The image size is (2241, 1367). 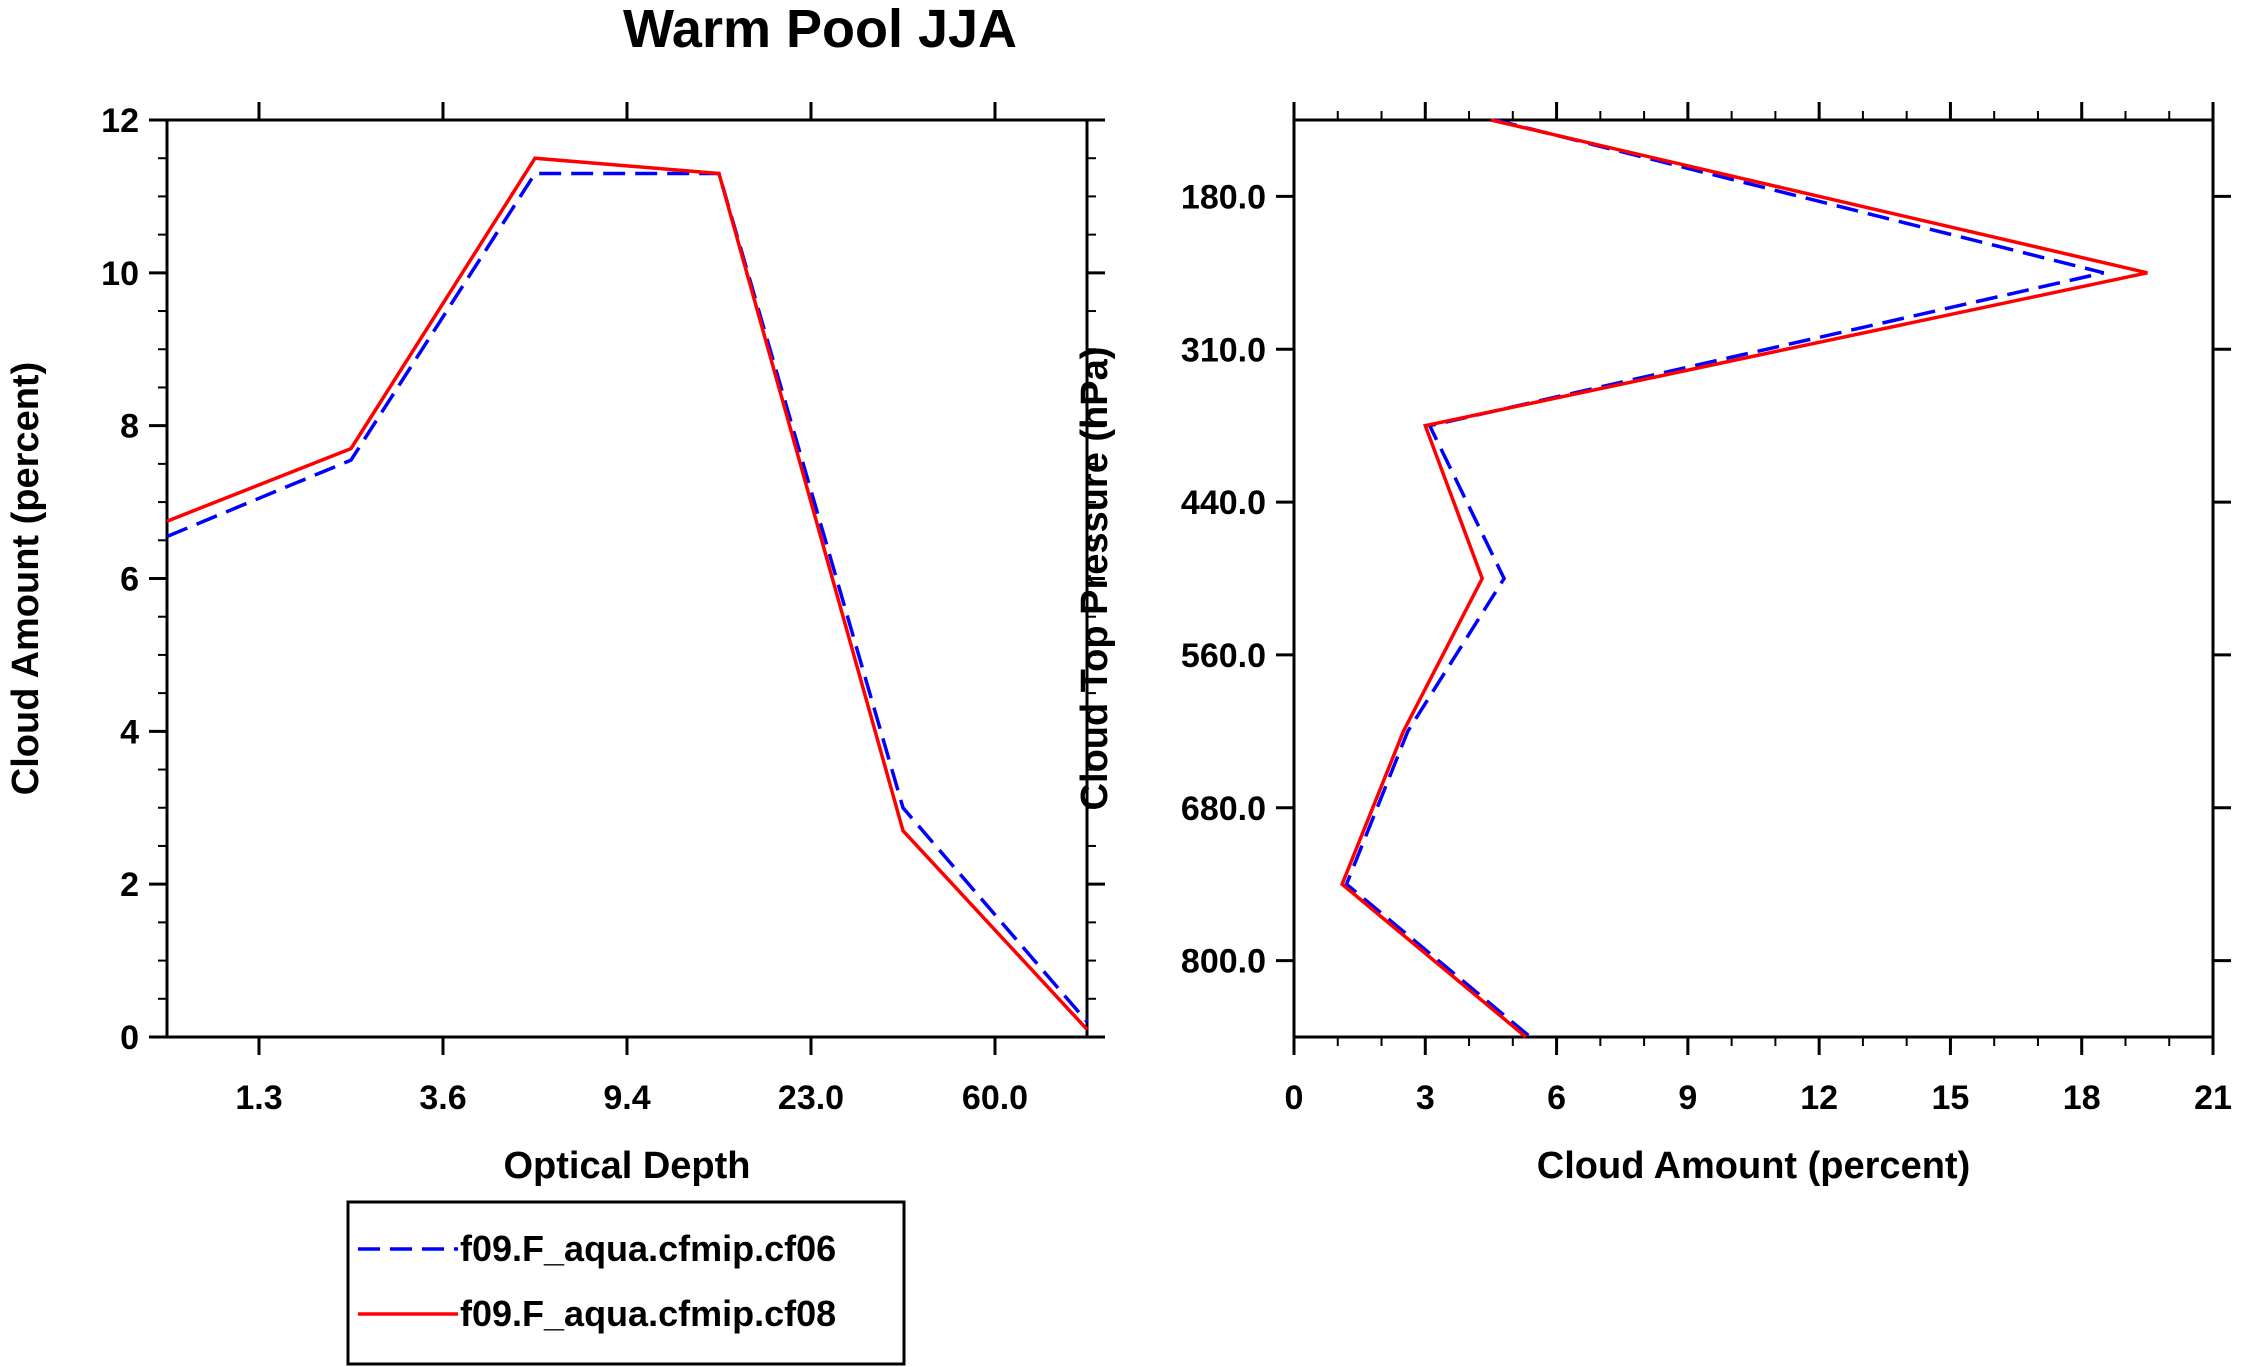 What do you see at coordinates (120, 121) in the screenshot?
I see `left-y-tick-label: 12` at bounding box center [120, 121].